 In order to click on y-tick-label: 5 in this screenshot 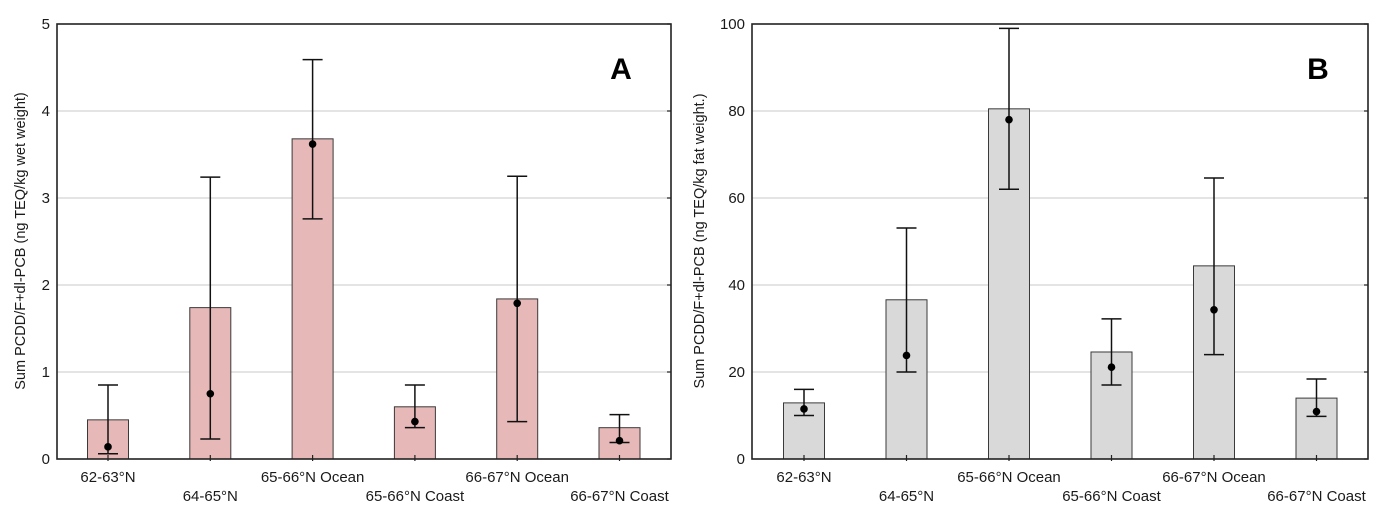, I will do `click(46, 24)`.